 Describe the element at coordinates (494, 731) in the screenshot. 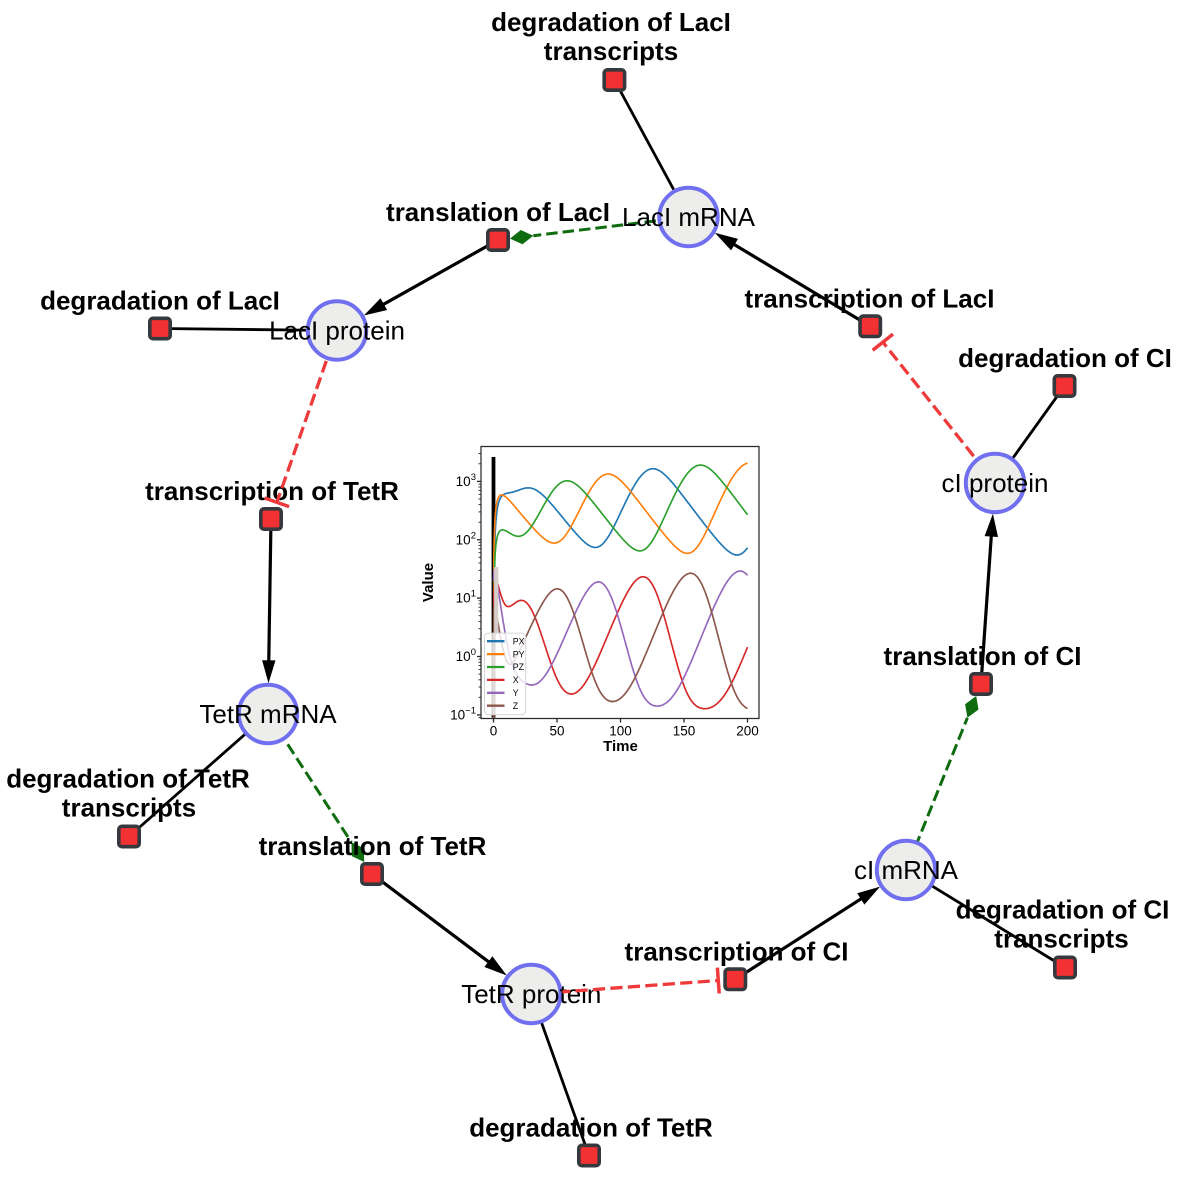

I see `svg-text: 0` at that location.